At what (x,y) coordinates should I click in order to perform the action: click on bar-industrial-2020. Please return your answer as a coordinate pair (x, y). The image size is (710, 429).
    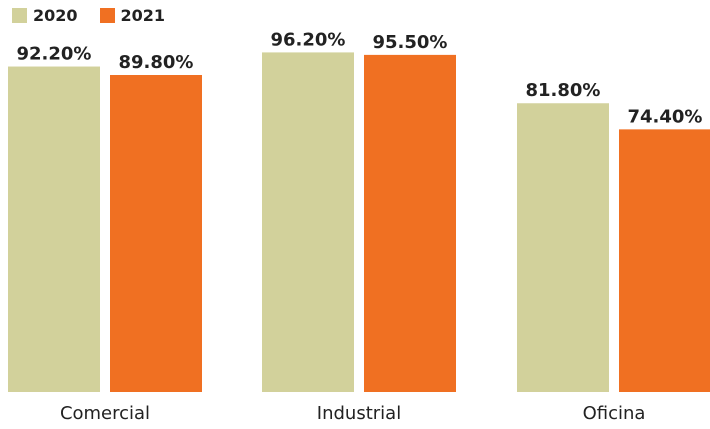
    Looking at the image, I should click on (308, 222).